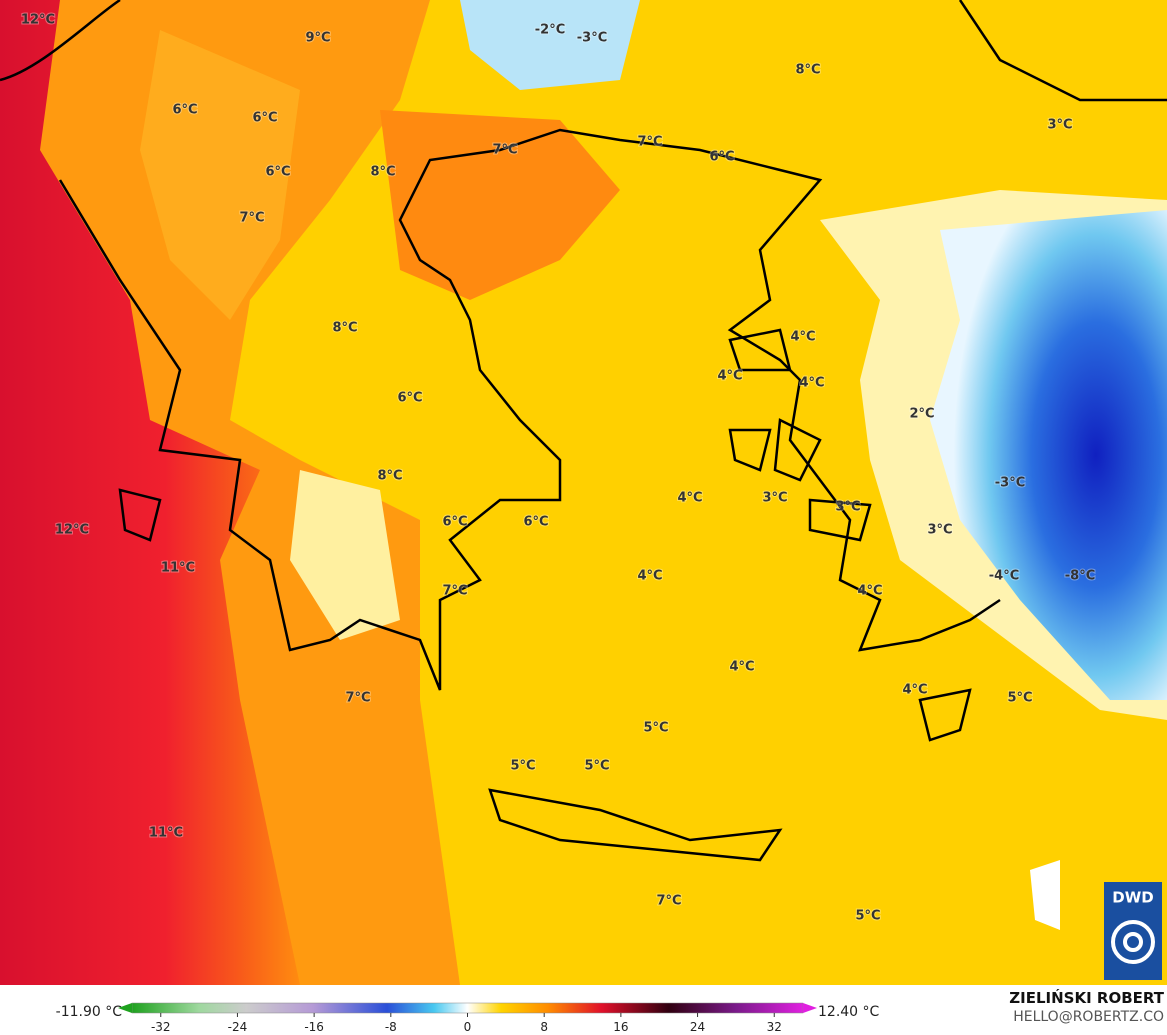 The height and width of the screenshot is (1035, 1167). What do you see at coordinates (1132, 898) in the screenshot?
I see `logo-text: DWD` at bounding box center [1132, 898].